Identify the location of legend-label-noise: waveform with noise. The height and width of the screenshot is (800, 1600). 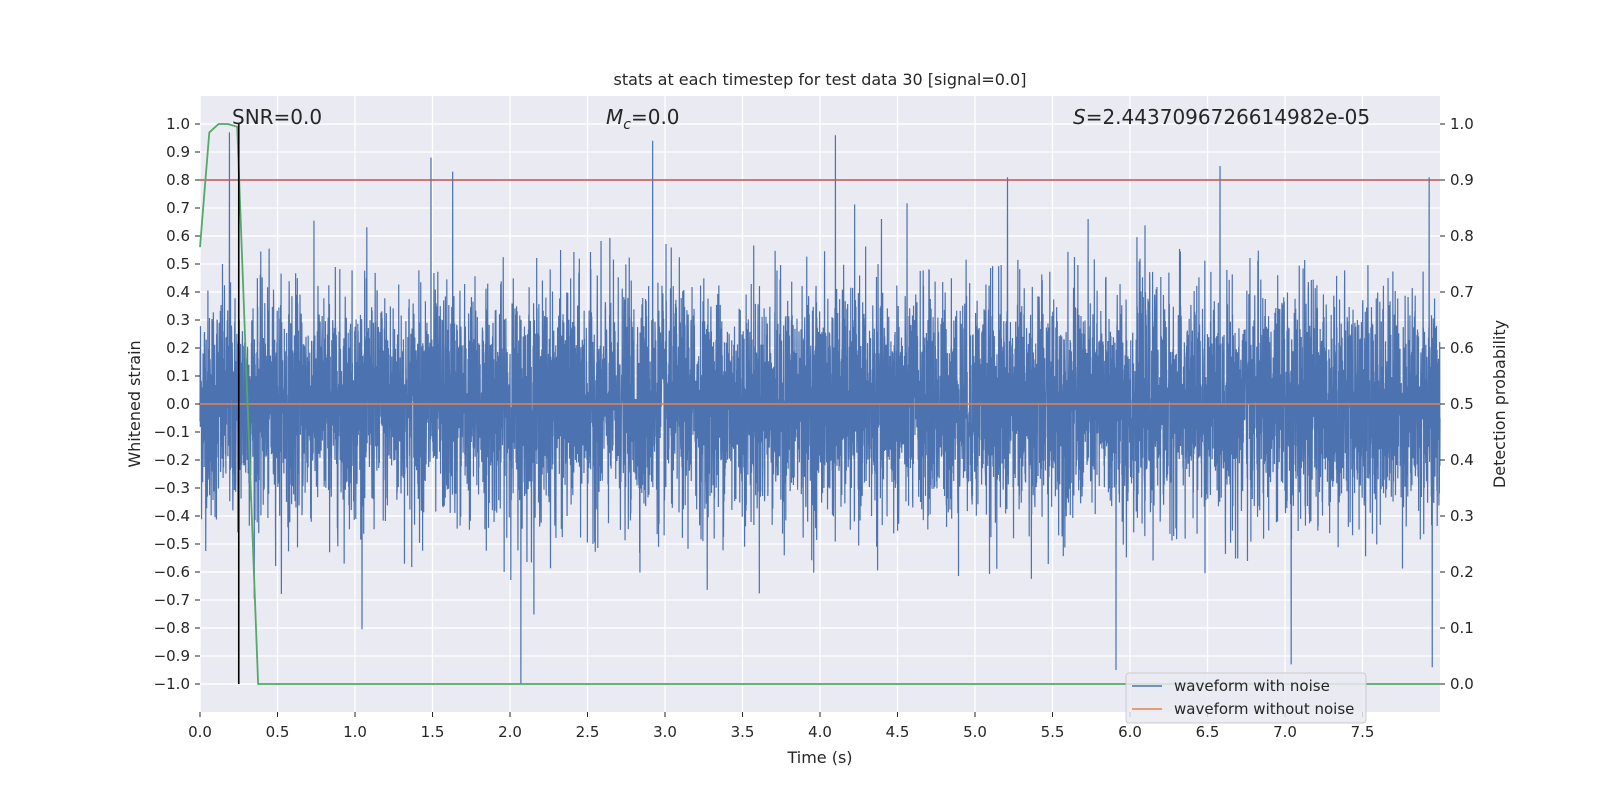
(1252, 686).